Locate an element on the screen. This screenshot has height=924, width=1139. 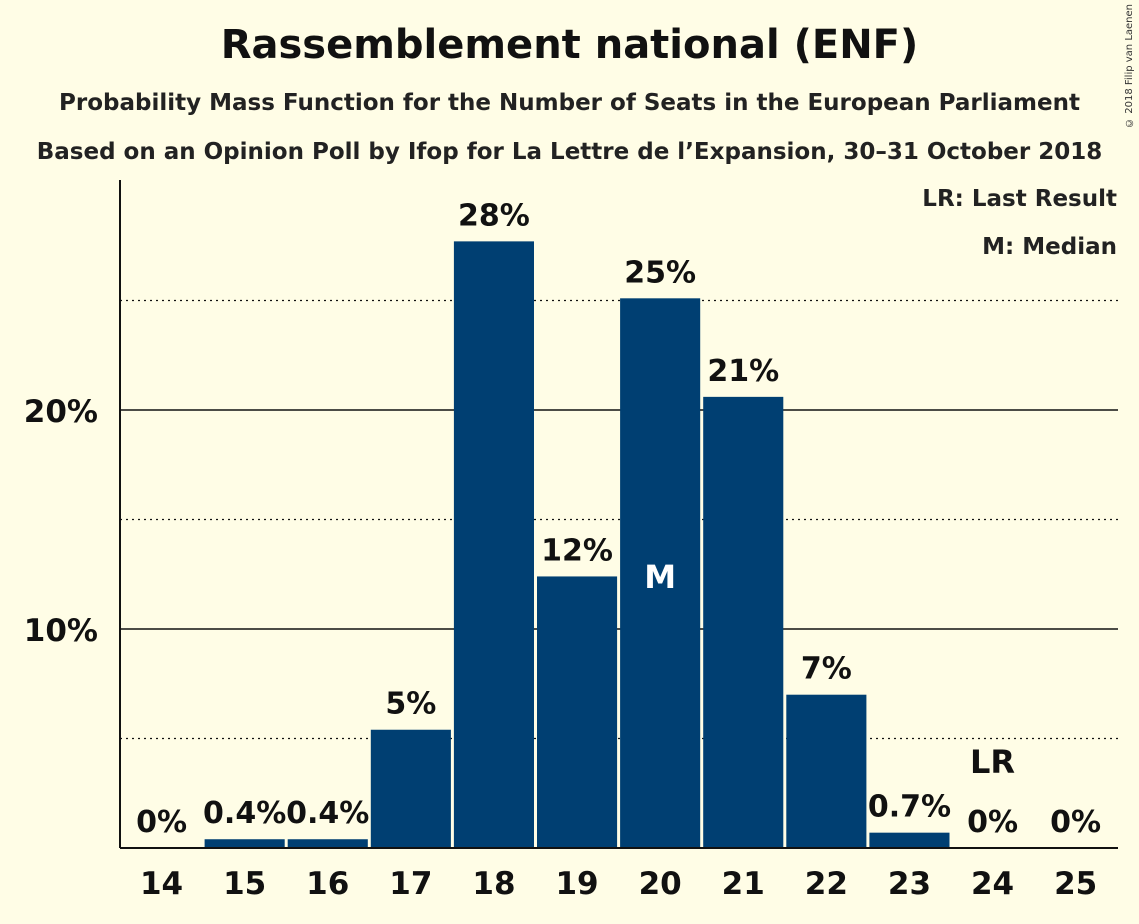
legend-median: M: Median is located at coordinates (1049, 247).